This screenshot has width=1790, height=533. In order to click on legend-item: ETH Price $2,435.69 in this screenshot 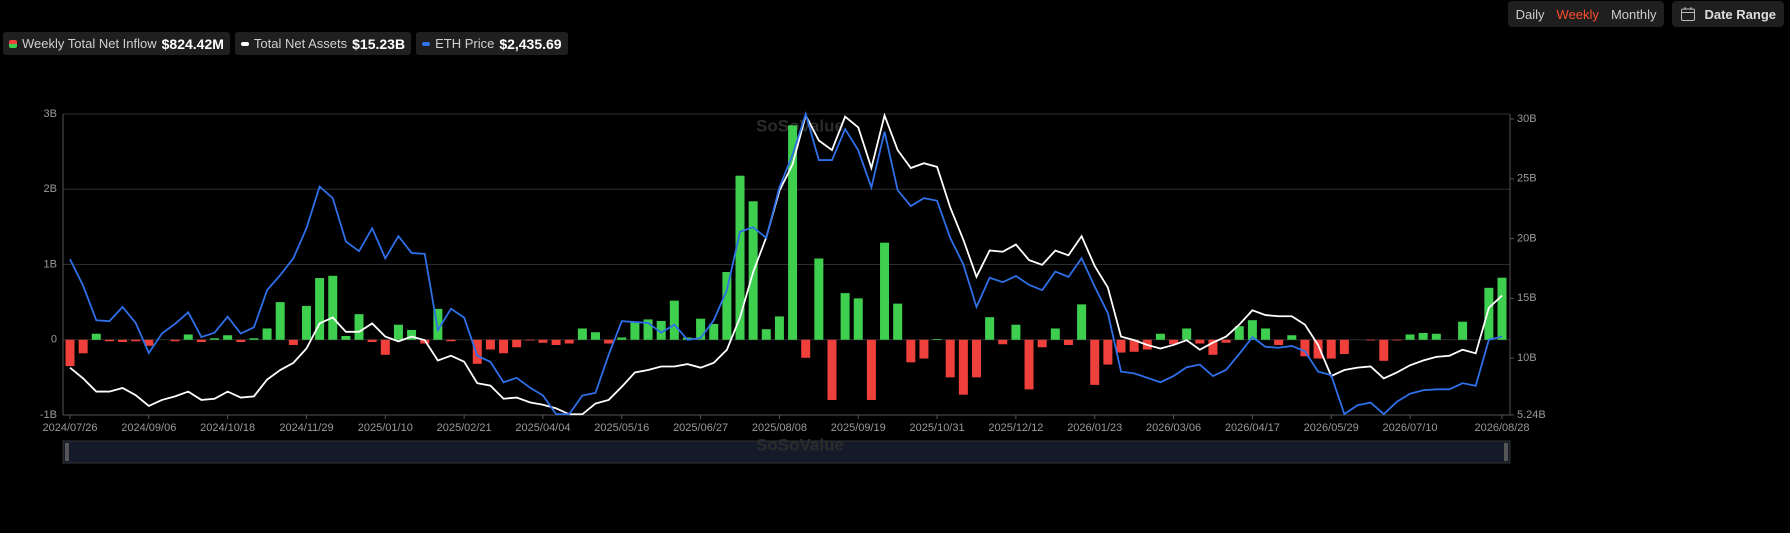, I will do `click(492, 43)`.